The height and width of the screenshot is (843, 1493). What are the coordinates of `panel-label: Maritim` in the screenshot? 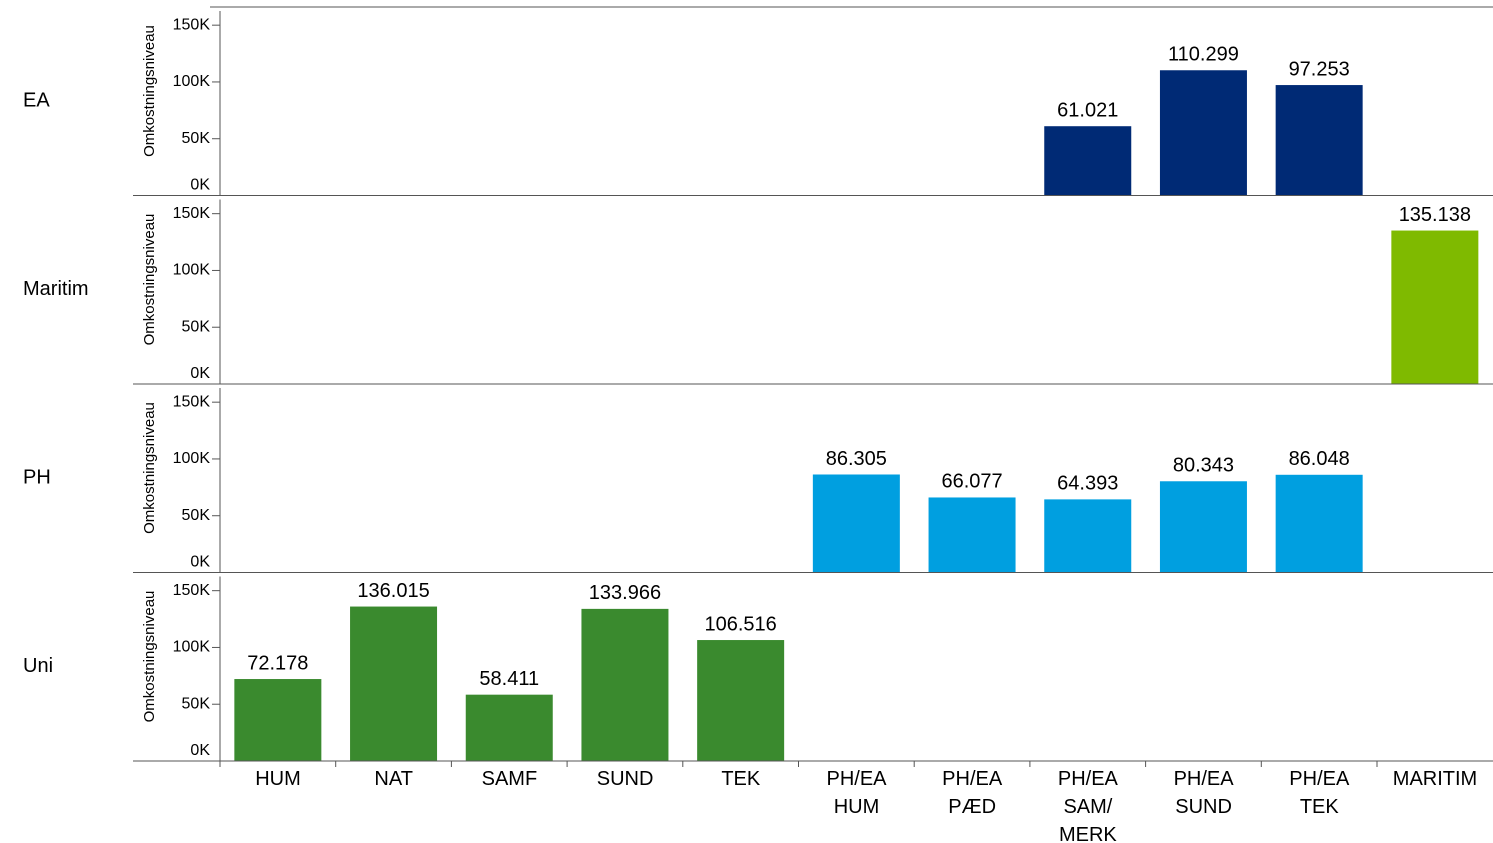 It's located at (56, 289).